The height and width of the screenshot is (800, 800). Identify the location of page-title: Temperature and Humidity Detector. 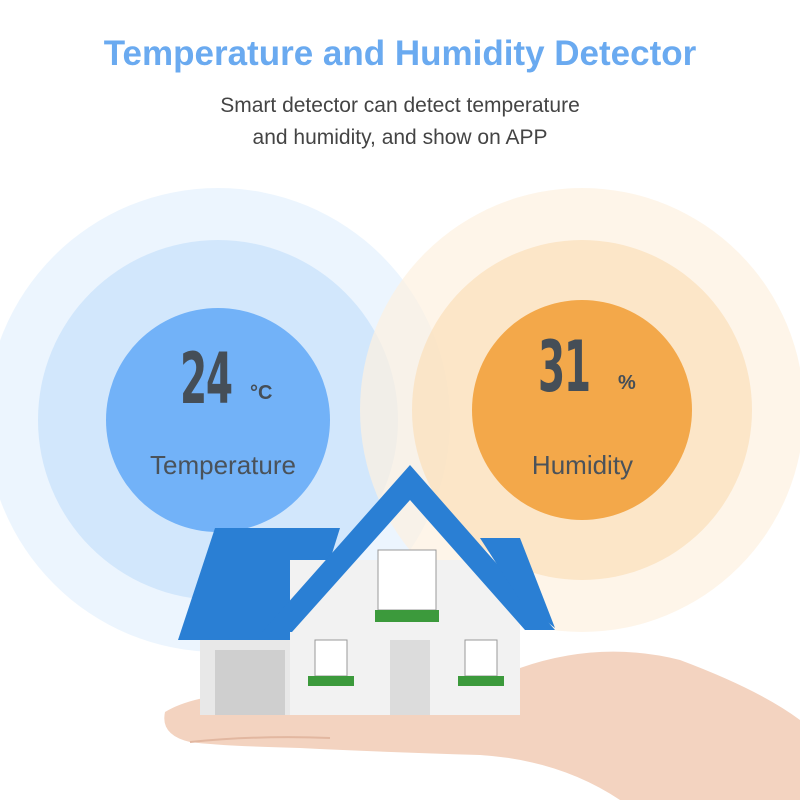
(400, 53).